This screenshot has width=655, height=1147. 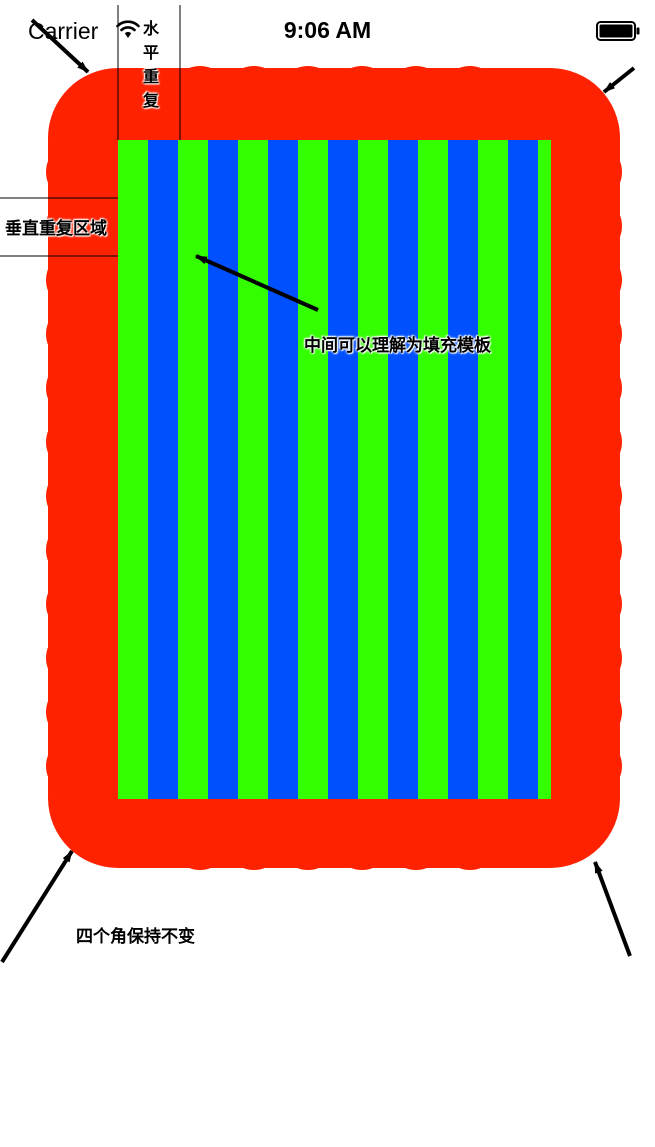 What do you see at coordinates (56, 228) in the screenshot?
I see `vertical-repeat-label: 垂直重复区域` at bounding box center [56, 228].